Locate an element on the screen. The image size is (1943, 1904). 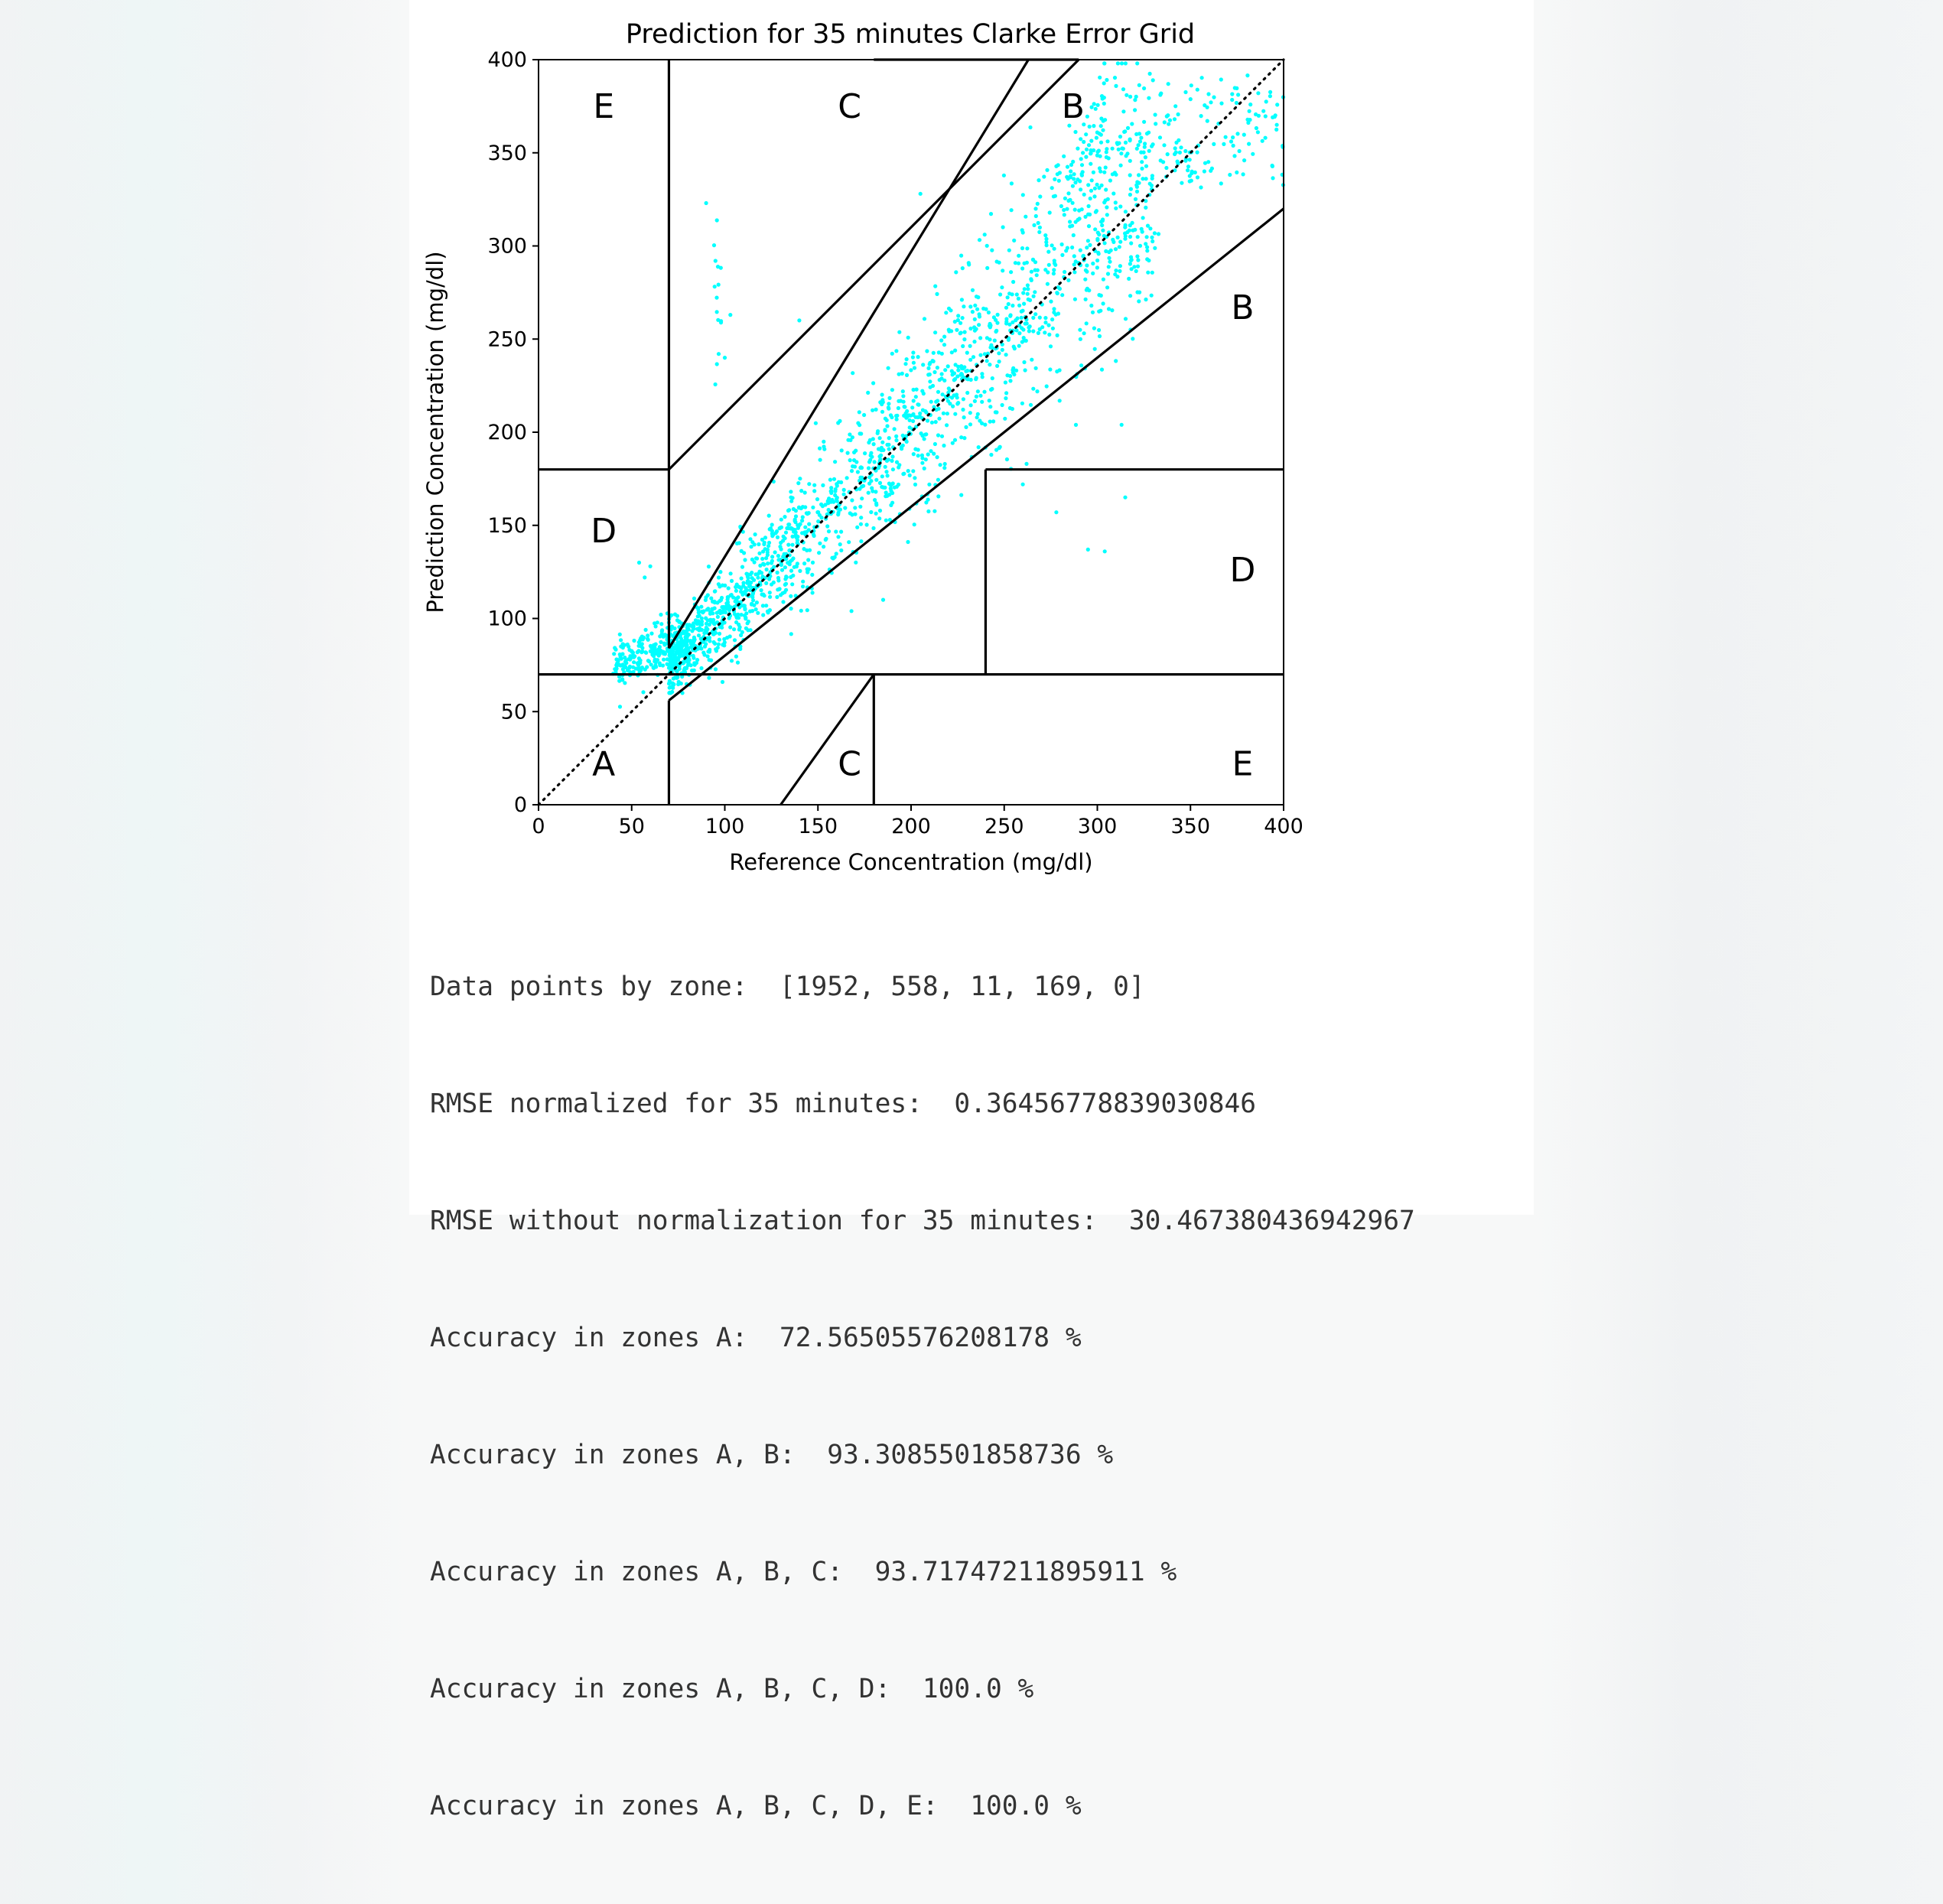
x-tick-label: 300 is located at coordinates (1098, 826).